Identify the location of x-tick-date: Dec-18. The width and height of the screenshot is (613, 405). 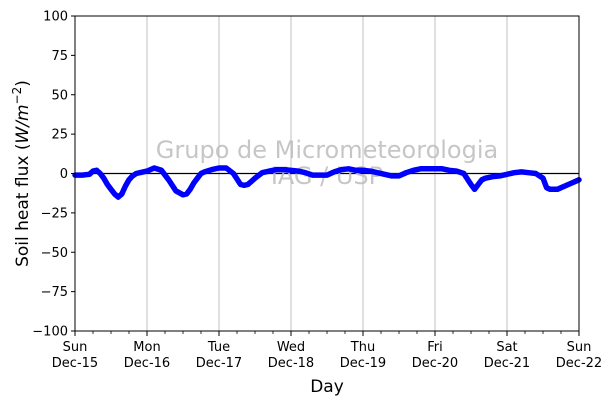
(291, 363).